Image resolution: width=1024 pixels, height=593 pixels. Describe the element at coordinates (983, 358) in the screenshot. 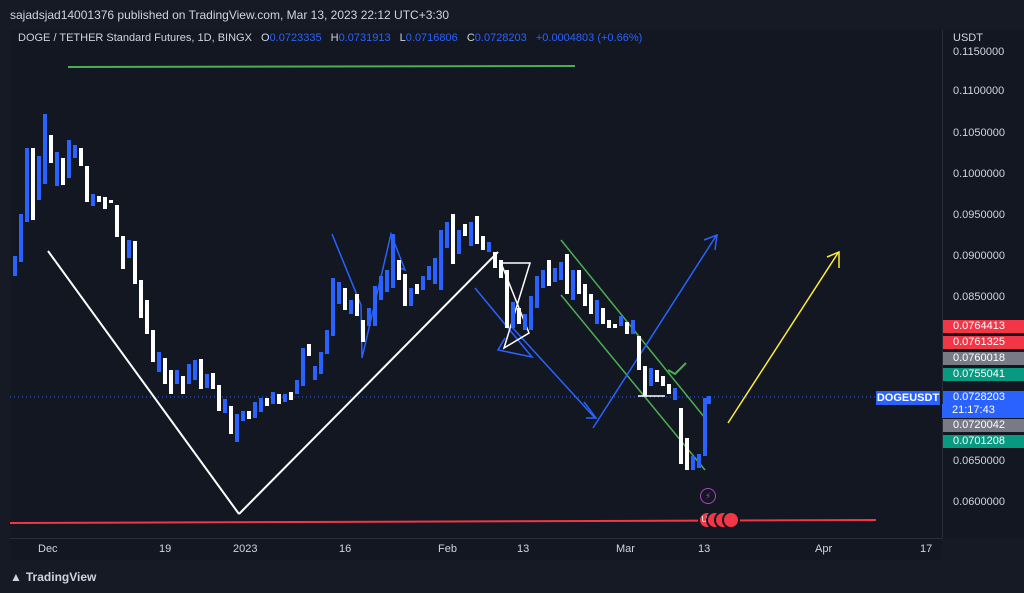

I see `price-tag: 0.0760018` at that location.